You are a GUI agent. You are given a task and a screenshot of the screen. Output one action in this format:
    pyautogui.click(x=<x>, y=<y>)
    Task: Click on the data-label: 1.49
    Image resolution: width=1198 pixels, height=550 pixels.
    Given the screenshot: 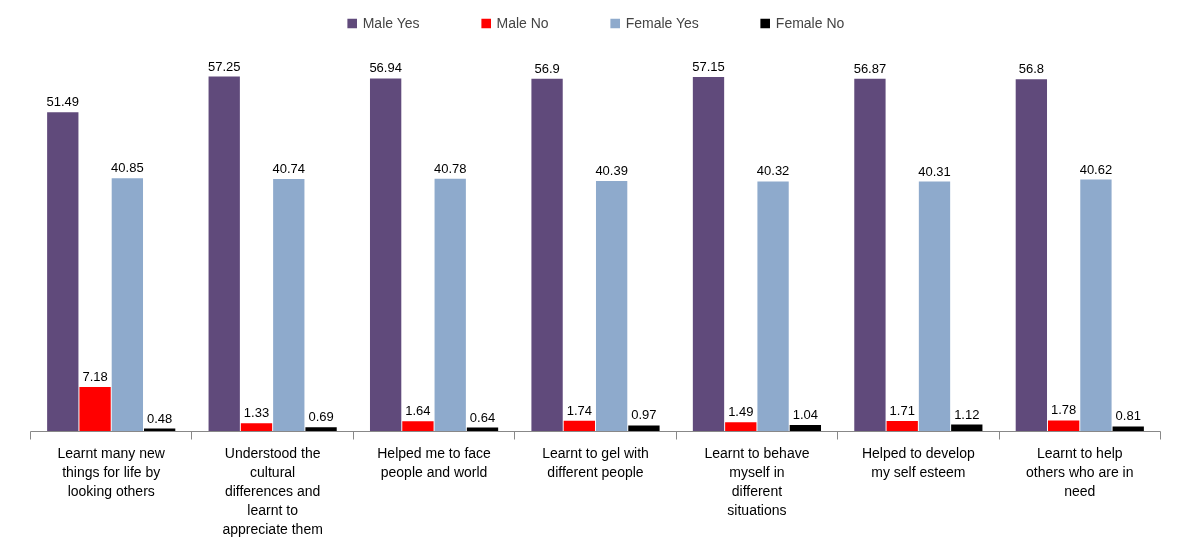 What is the action you would take?
    pyautogui.click(x=741, y=412)
    